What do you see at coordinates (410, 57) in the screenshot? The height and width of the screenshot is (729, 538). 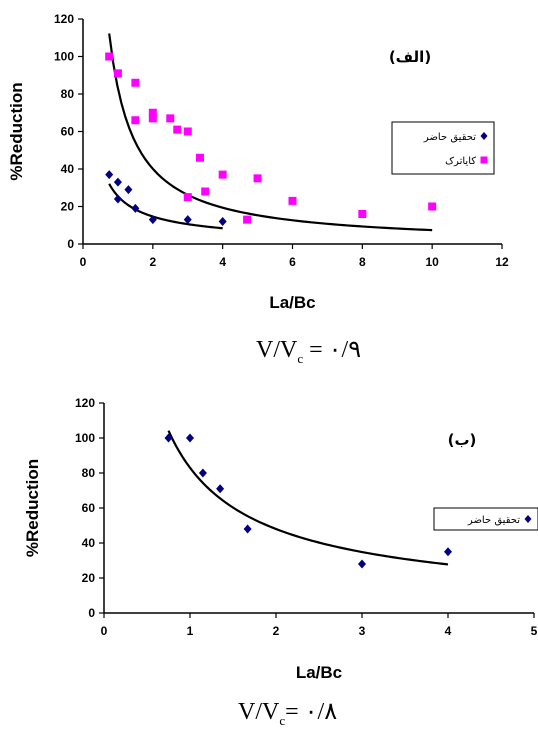 I see `panel-label: (الف)` at bounding box center [410, 57].